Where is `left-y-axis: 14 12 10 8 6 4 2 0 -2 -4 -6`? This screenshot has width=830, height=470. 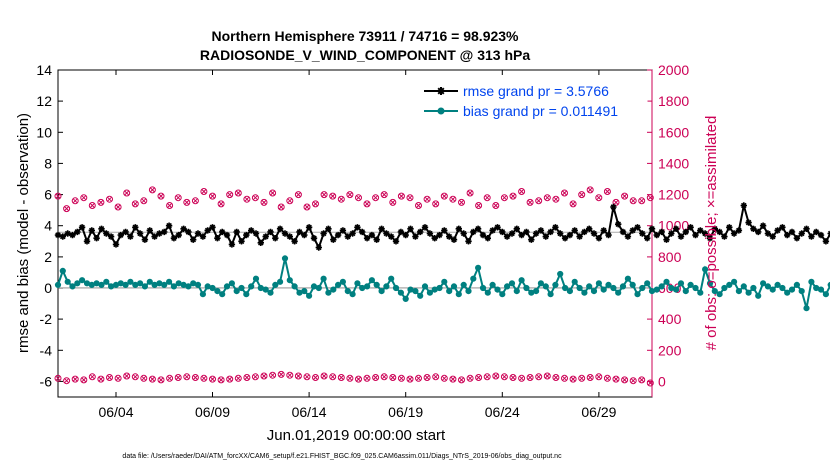 left-y-axis: 14 12 10 8 6 4 2 0 -2 -4 -6 is located at coordinates (49, 225).